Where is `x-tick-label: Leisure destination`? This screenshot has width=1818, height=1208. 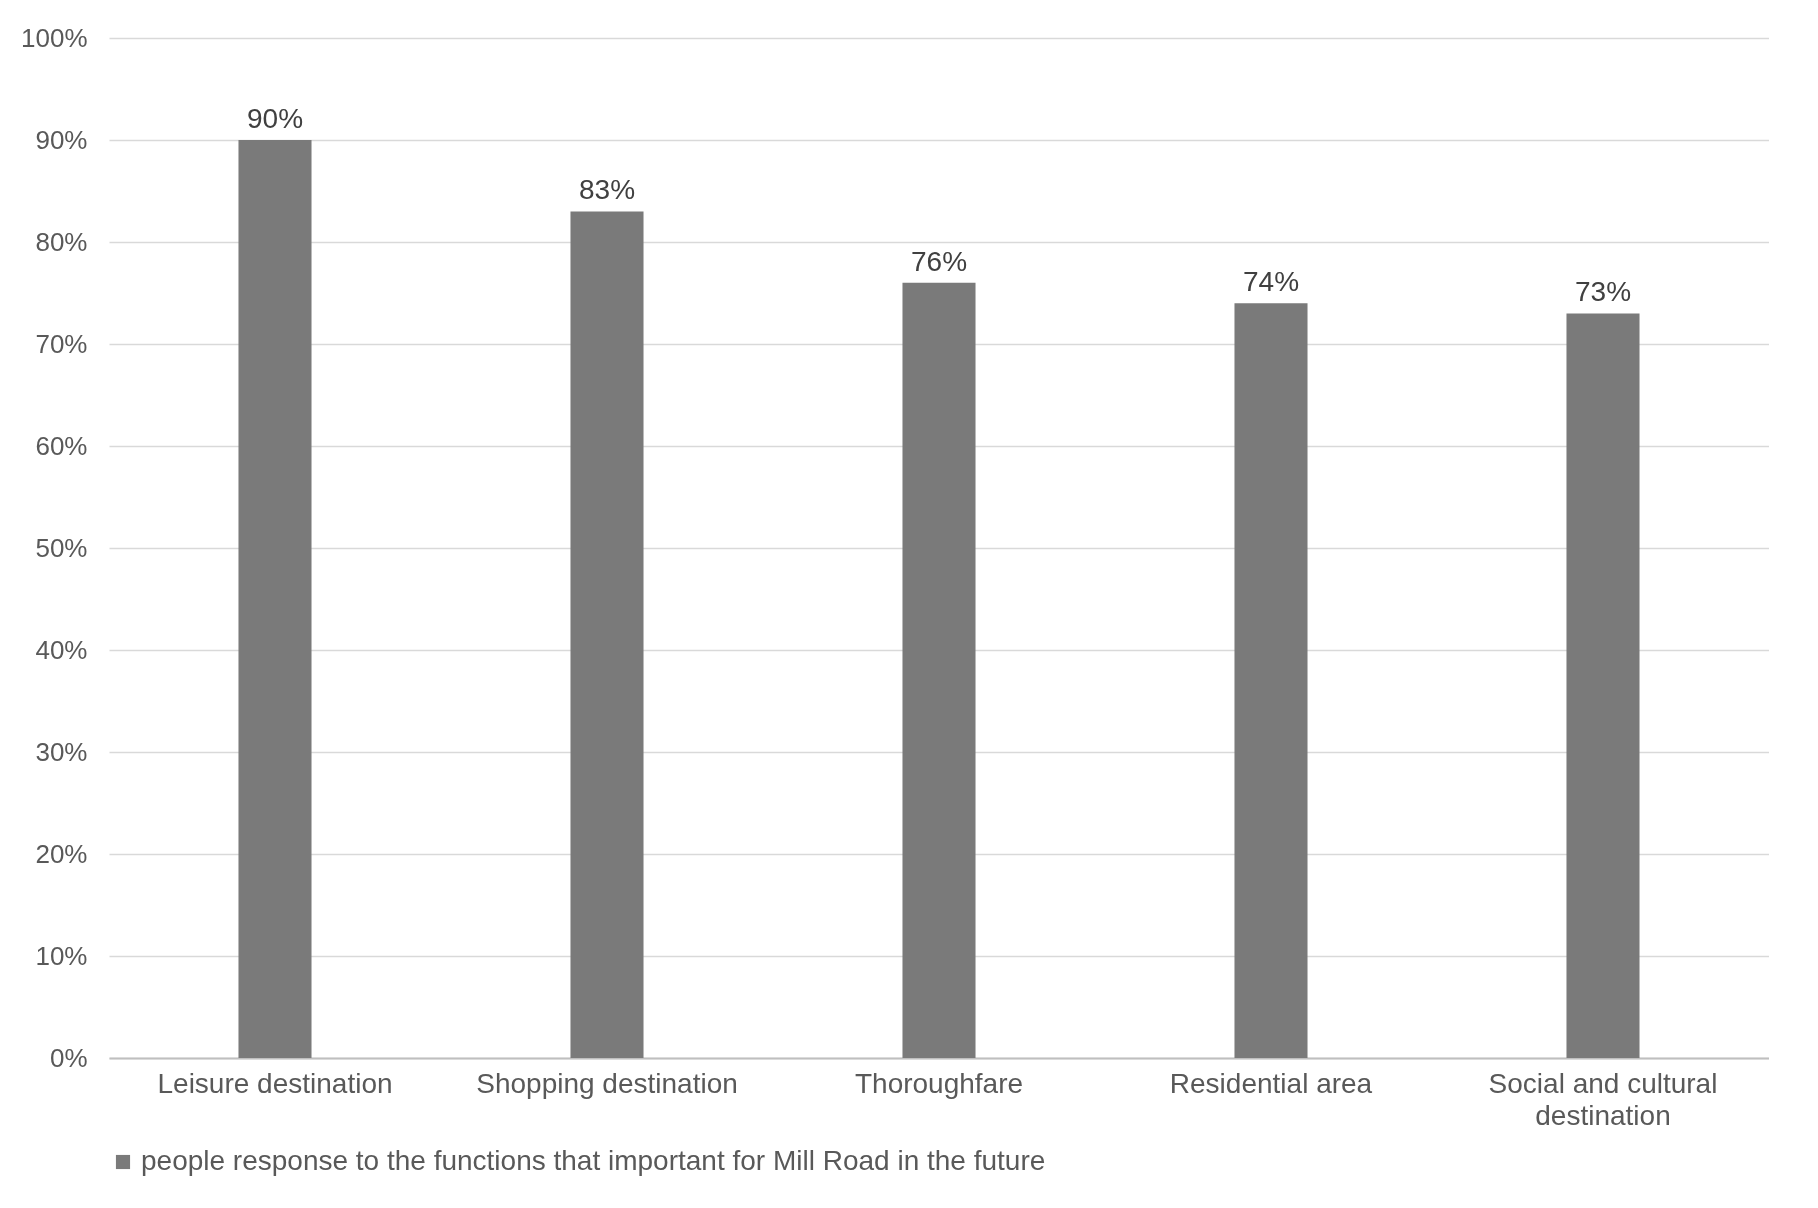
x-tick-label: Leisure destination is located at coordinates (275, 1083).